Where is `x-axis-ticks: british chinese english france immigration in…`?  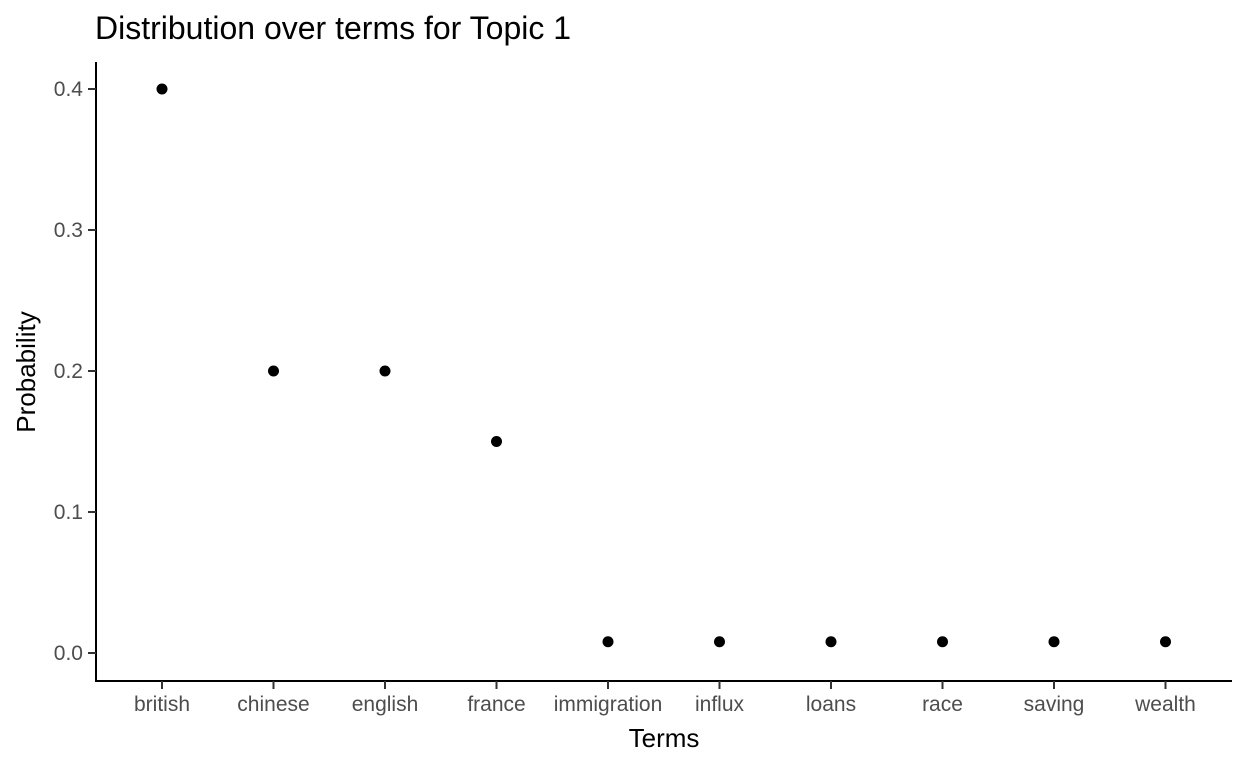 x-axis-ticks: british chinese english france immigration in… is located at coordinates (665, 698).